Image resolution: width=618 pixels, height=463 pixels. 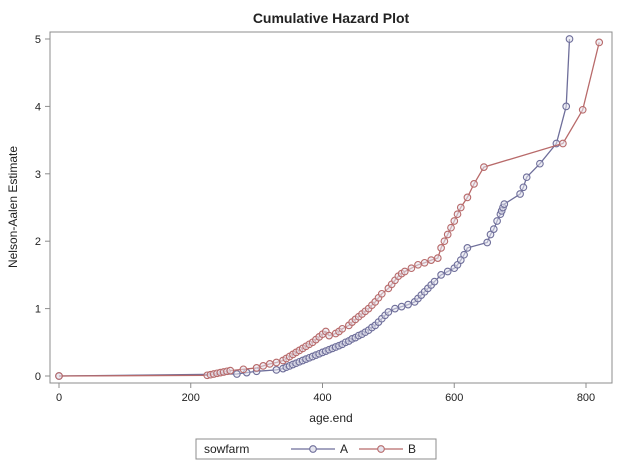 What do you see at coordinates (313, 449) in the screenshot?
I see `legend-marker-a` at bounding box center [313, 449].